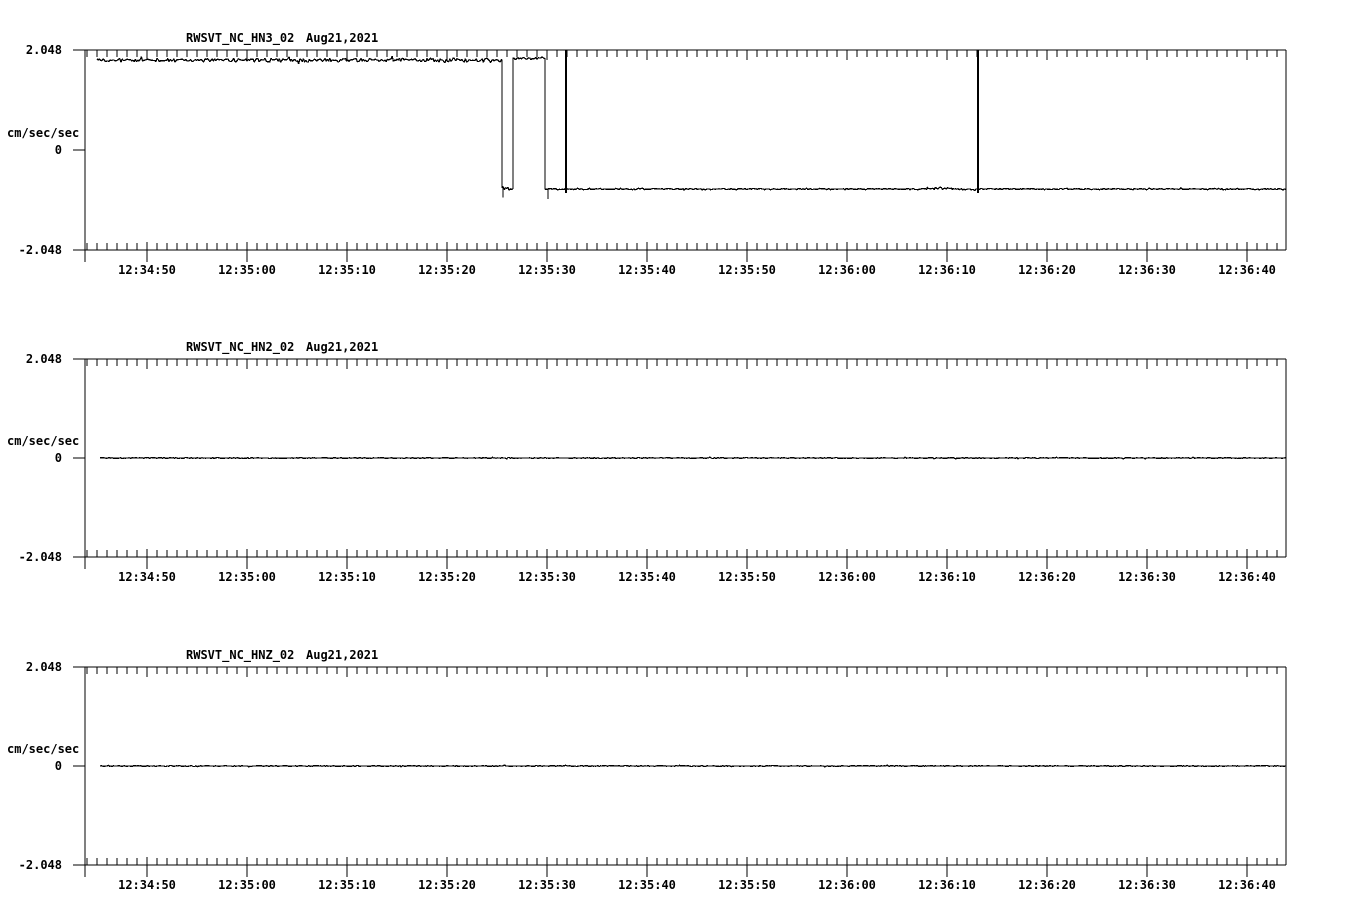  What do you see at coordinates (240, 347) in the screenshot?
I see `station-channel-label: RWSVT_NC_HN2_02` at bounding box center [240, 347].